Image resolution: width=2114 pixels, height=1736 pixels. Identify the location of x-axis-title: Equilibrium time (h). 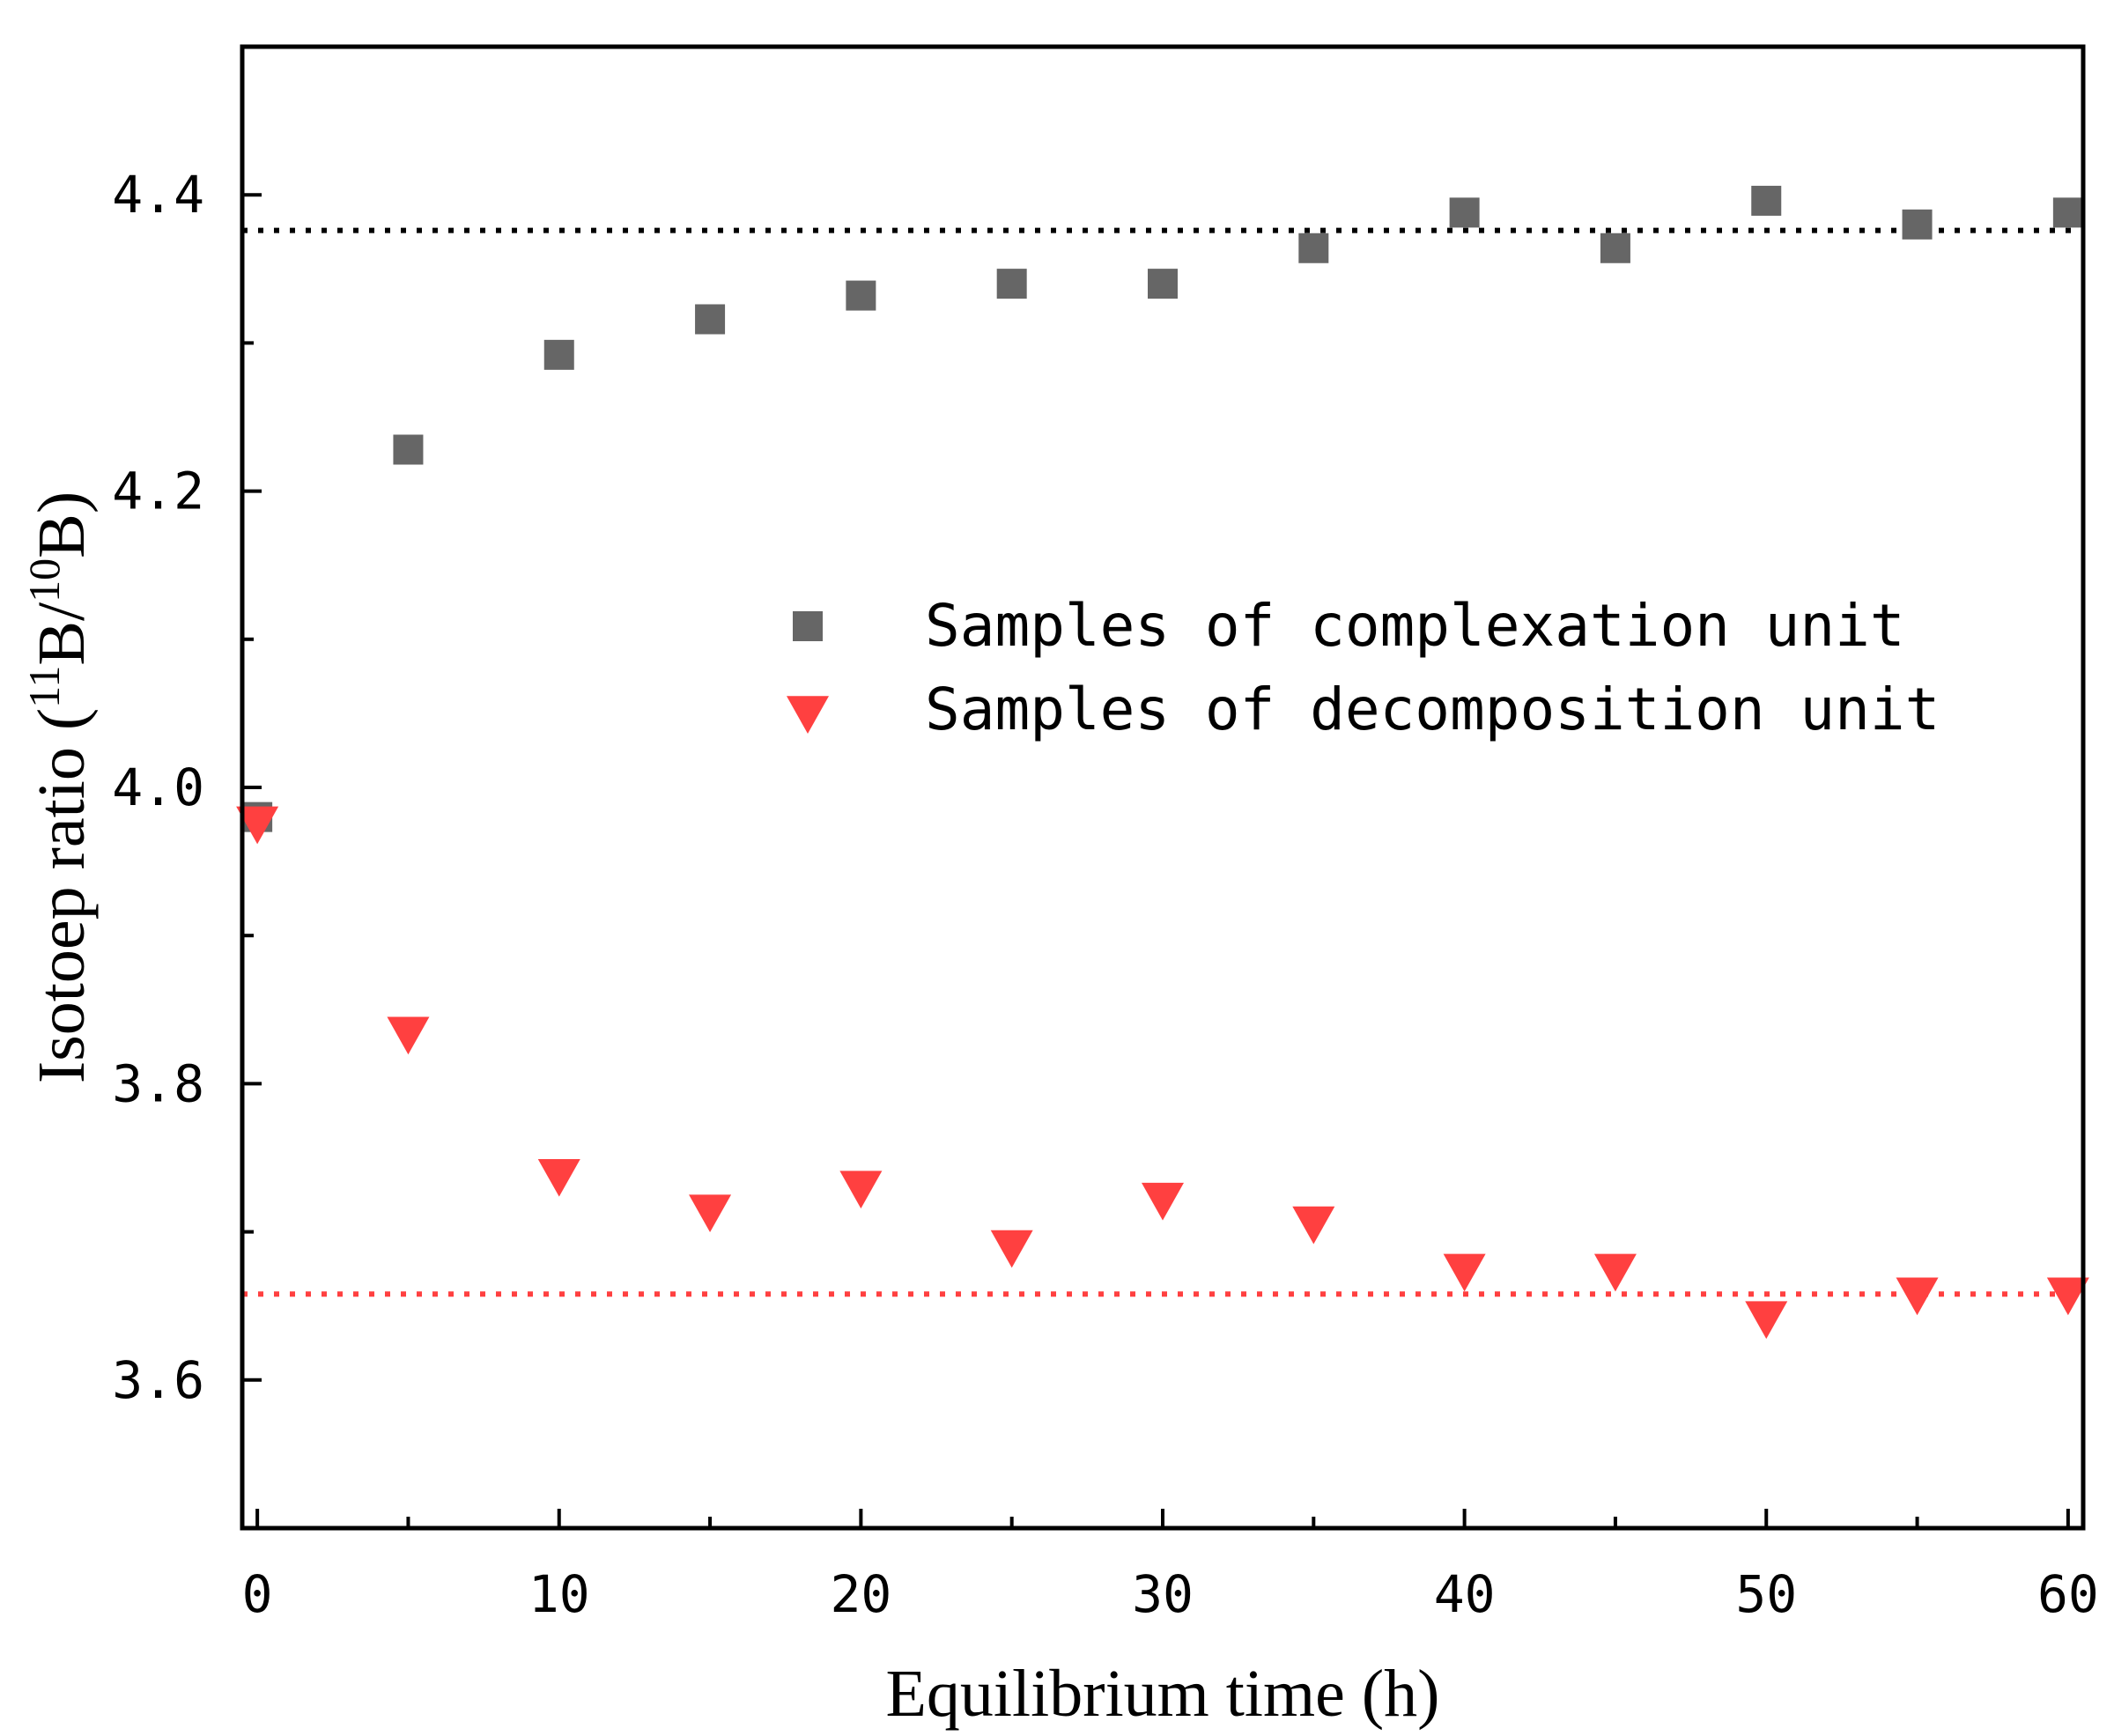
(1162, 1694).